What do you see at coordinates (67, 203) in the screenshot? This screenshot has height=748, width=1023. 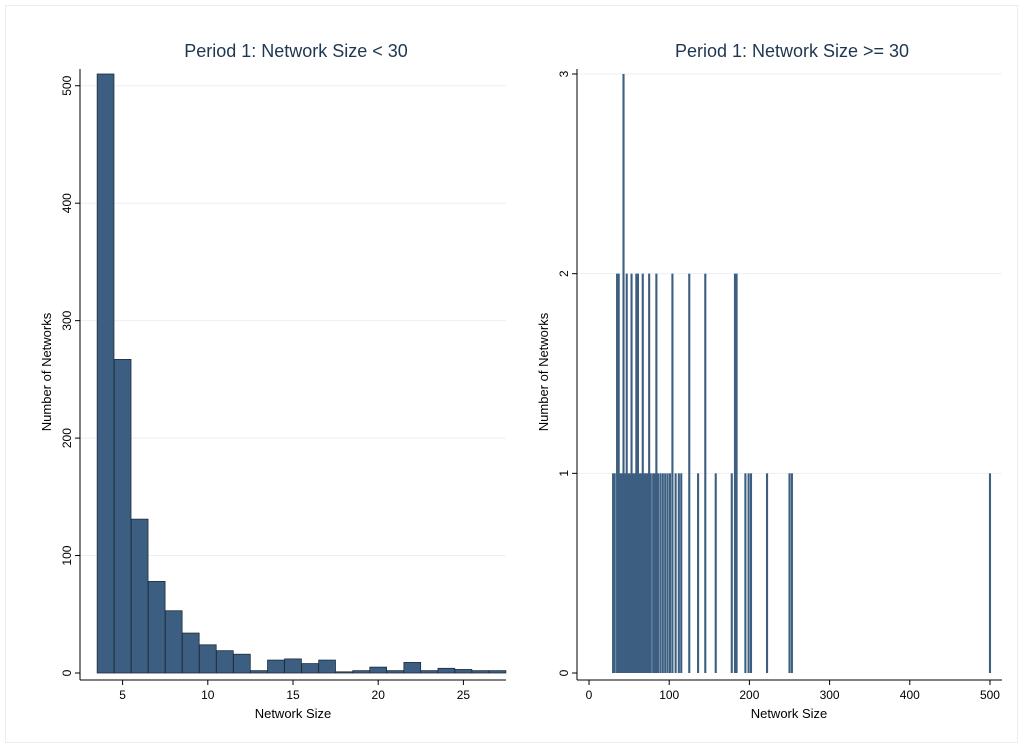 I see `left-y-tick-label: 400` at bounding box center [67, 203].